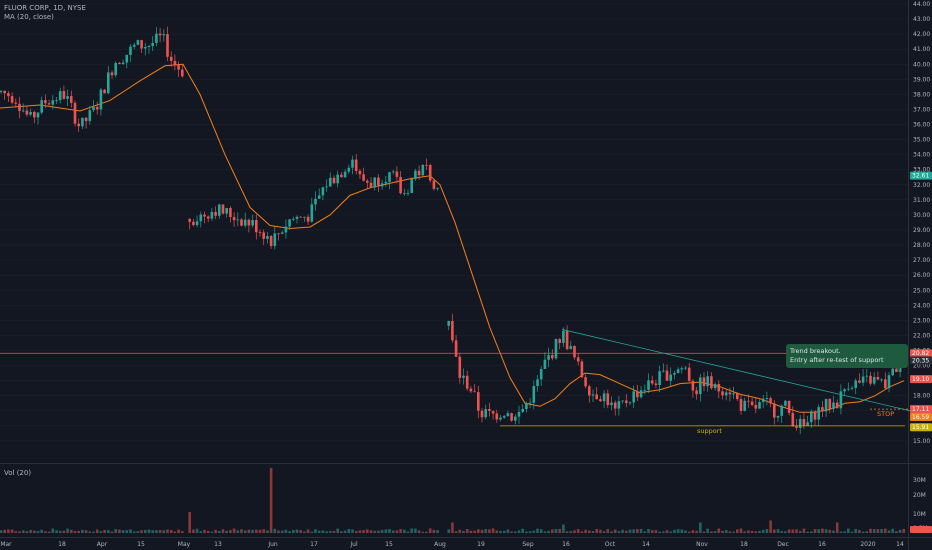  Describe the element at coordinates (921, 529) in the screenshot. I see `volume-badge-bg` at that location.